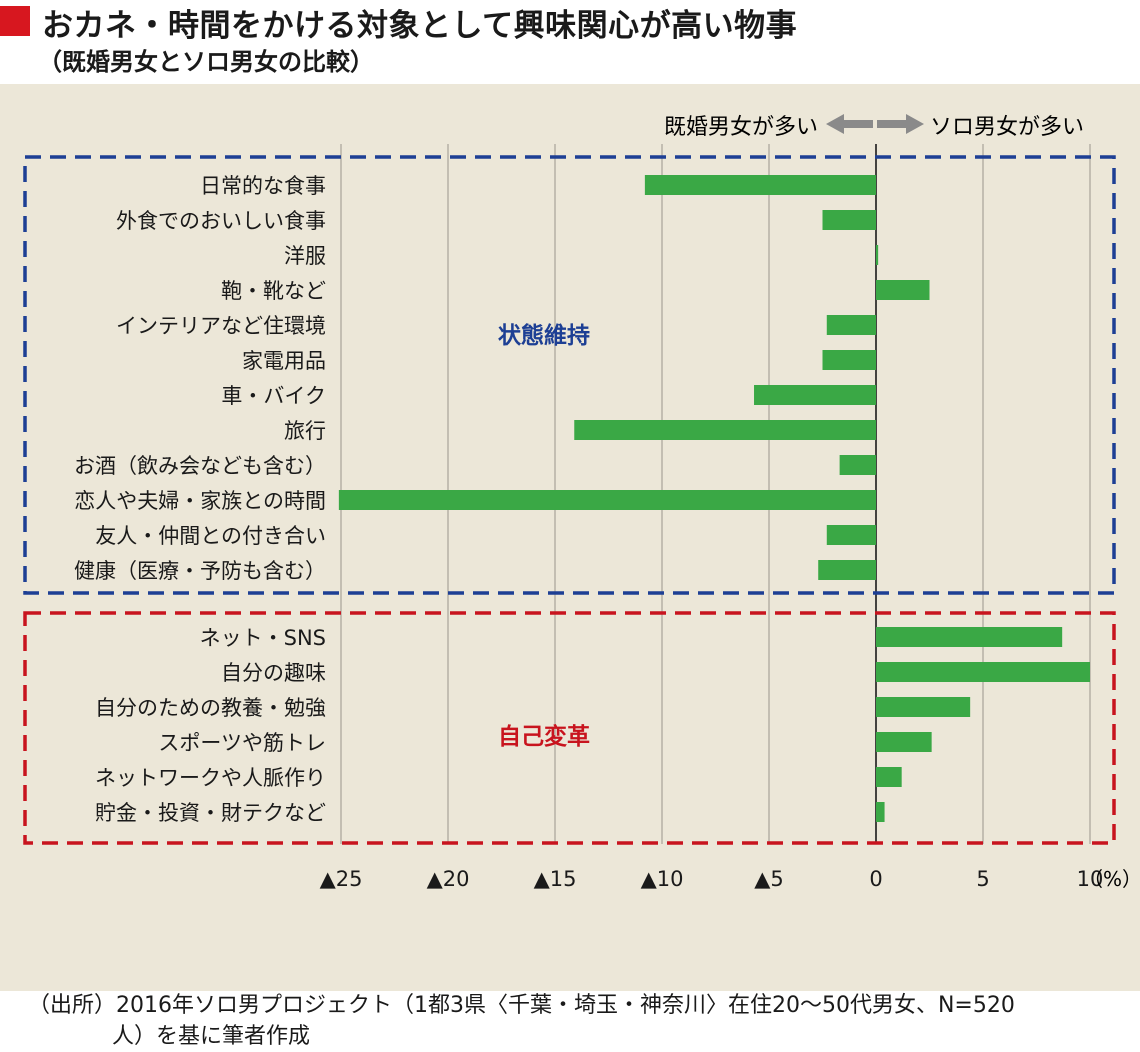  I want to click on category-label: 車・バイク, so click(273, 396).